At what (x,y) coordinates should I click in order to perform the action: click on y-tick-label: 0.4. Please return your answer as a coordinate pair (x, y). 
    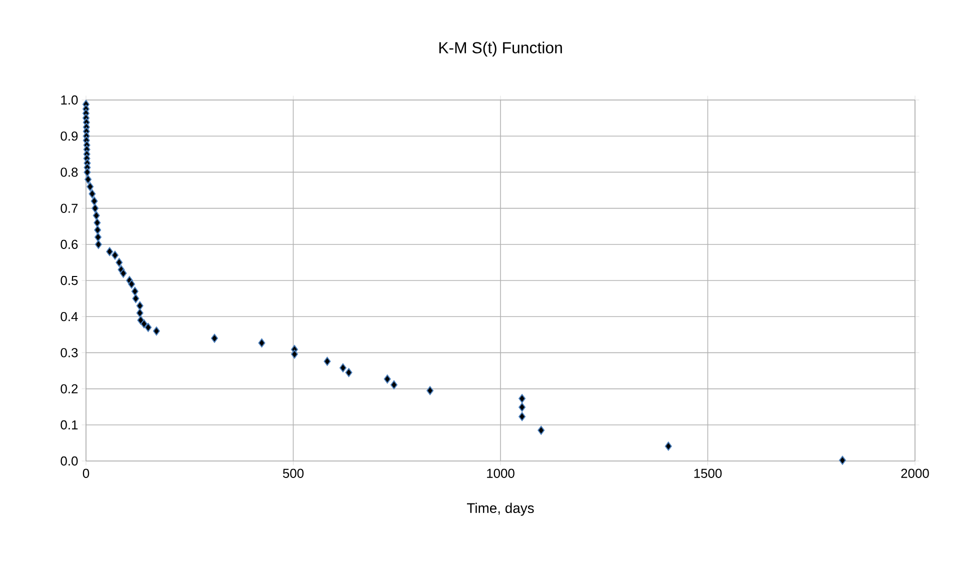
    Looking at the image, I should click on (69, 317).